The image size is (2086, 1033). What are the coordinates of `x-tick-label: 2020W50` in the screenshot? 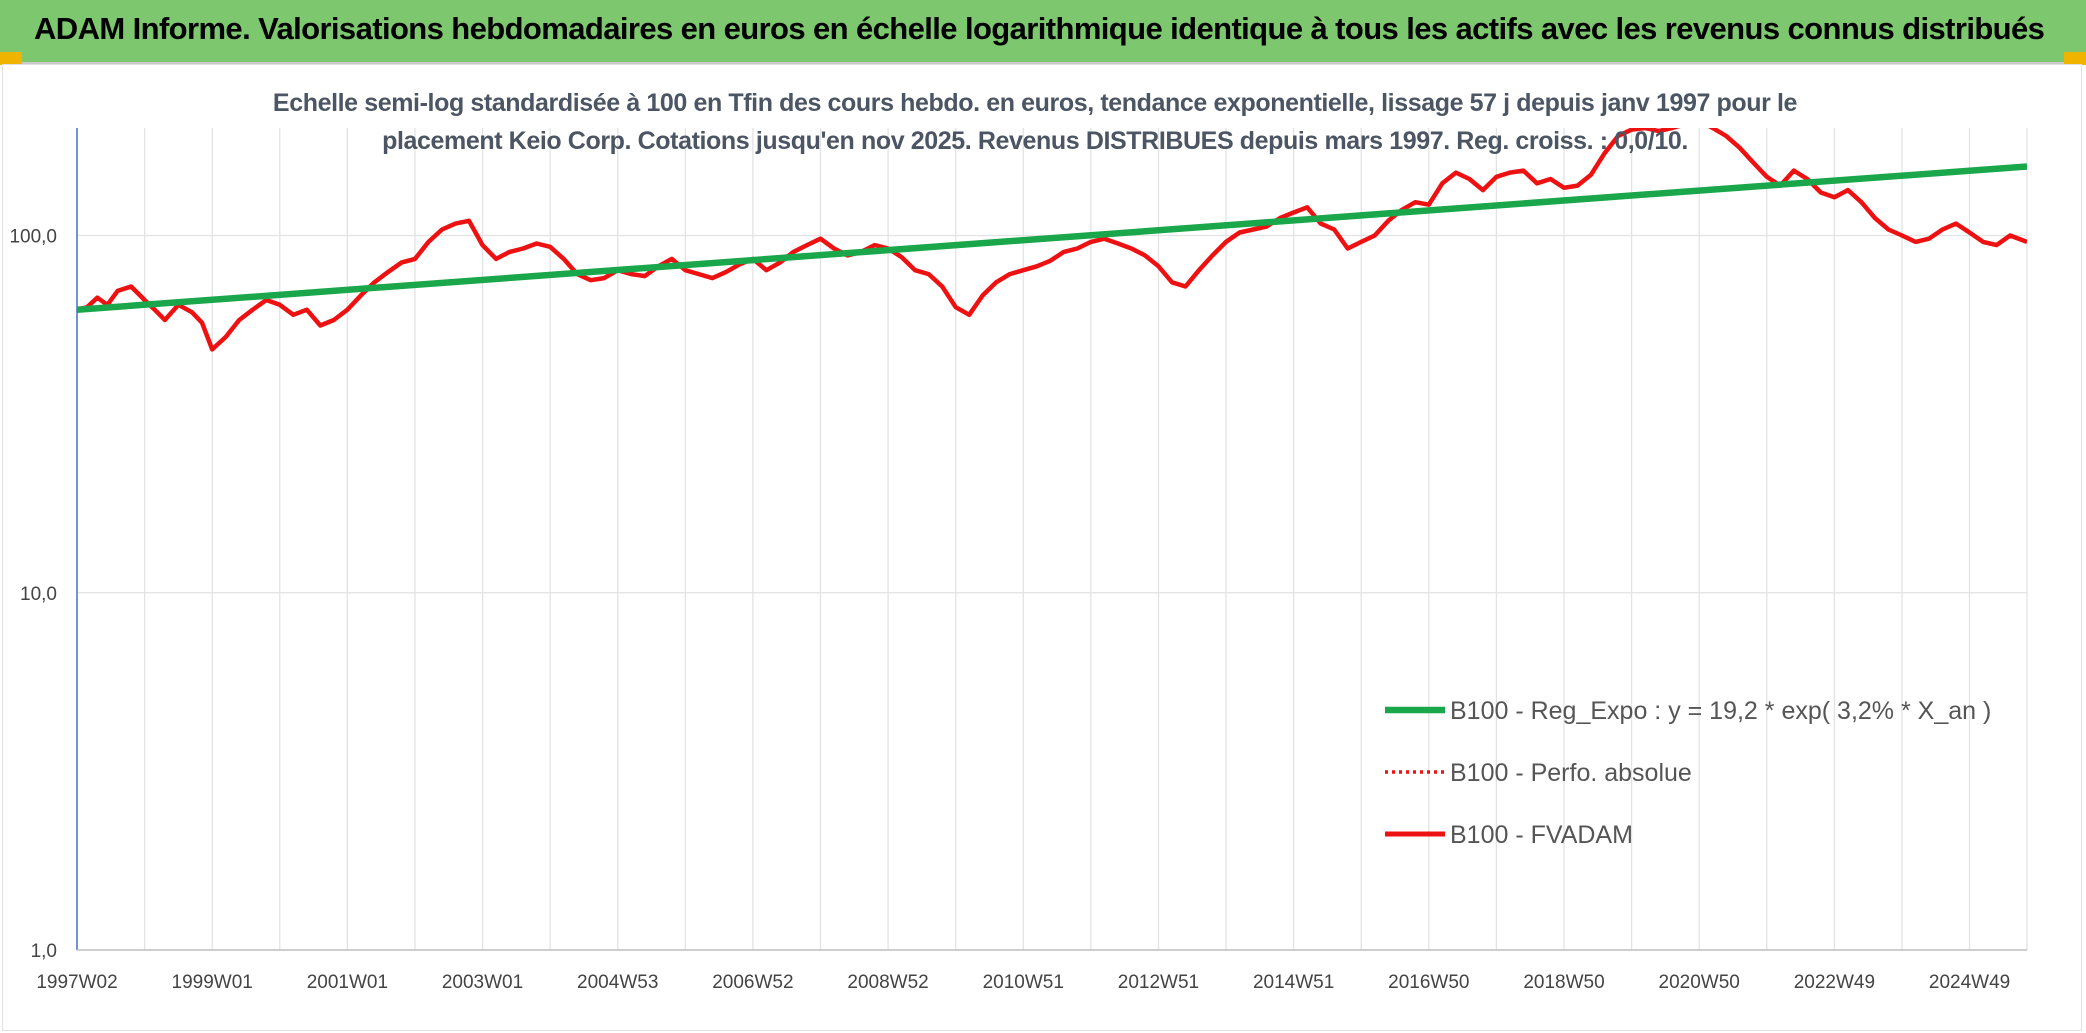 It's located at (1699, 982).